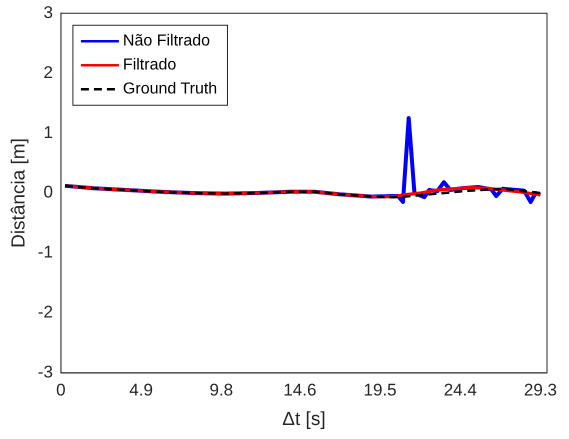  I want to click on y-axis-title: Distância [m], so click(19, 193).